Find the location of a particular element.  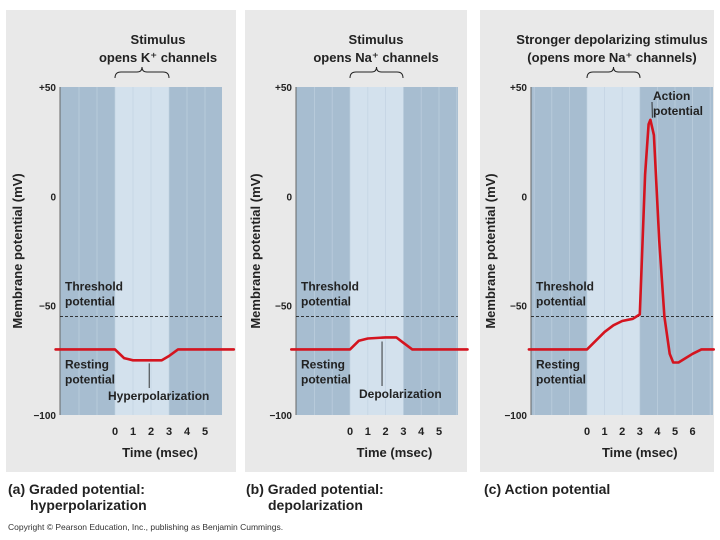

resting-label-b-line1: Resting is located at coordinates (323, 364).